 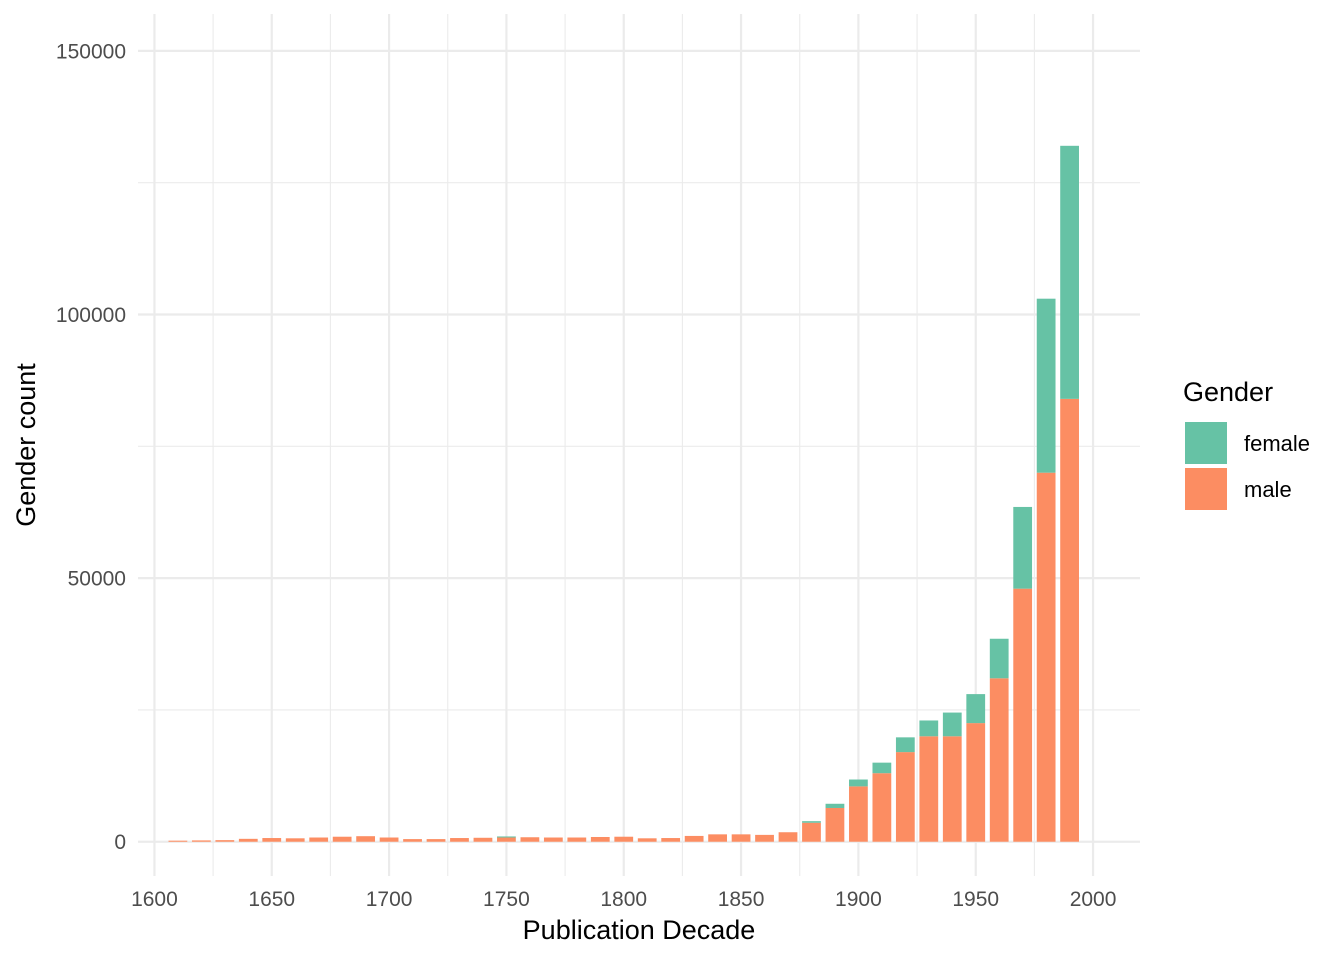 What do you see at coordinates (1277, 443) in the screenshot?
I see `legend-label-female: female` at bounding box center [1277, 443].